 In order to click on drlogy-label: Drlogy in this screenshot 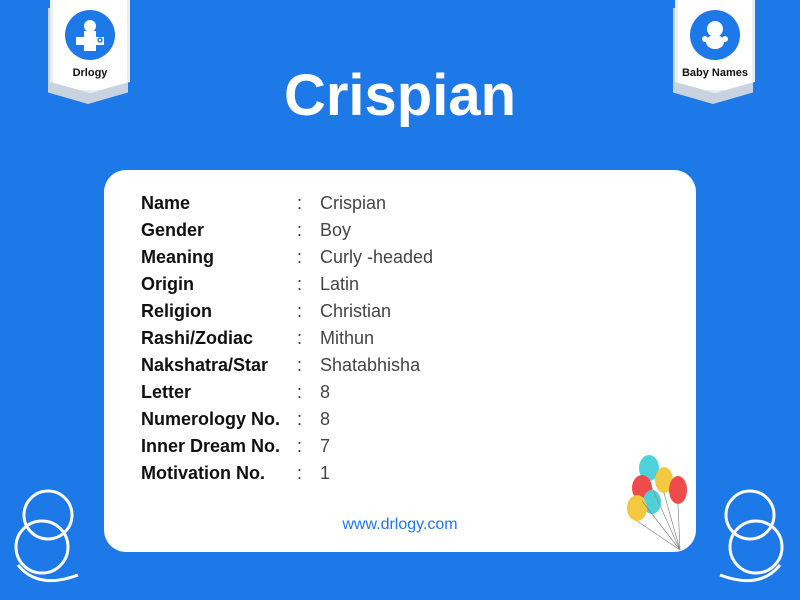, I will do `click(90, 73)`.